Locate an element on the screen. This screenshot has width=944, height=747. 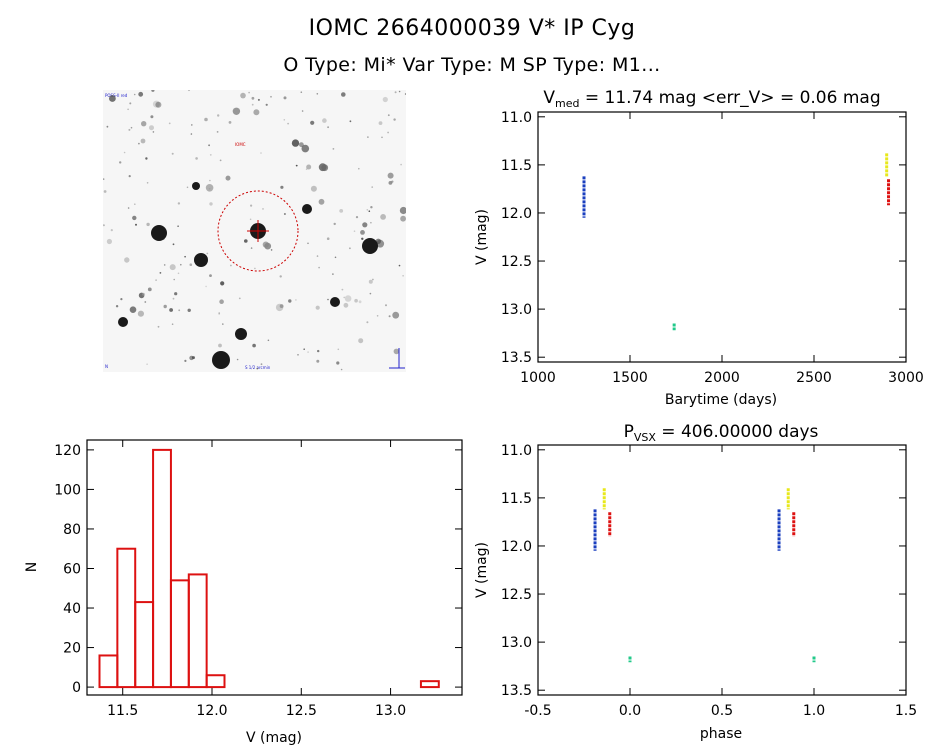
x-tick-label: 2500 is located at coordinates (814, 378).